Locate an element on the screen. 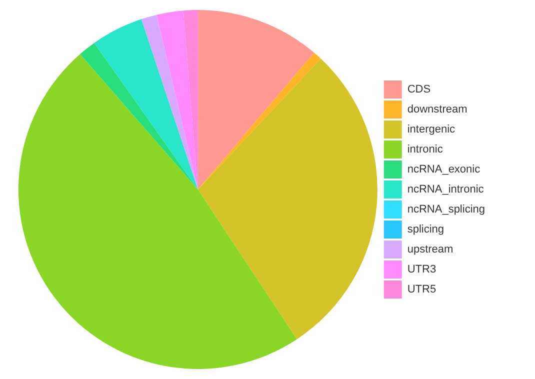 The image size is (535, 379). legend-label: intergenic is located at coordinates (431, 130).